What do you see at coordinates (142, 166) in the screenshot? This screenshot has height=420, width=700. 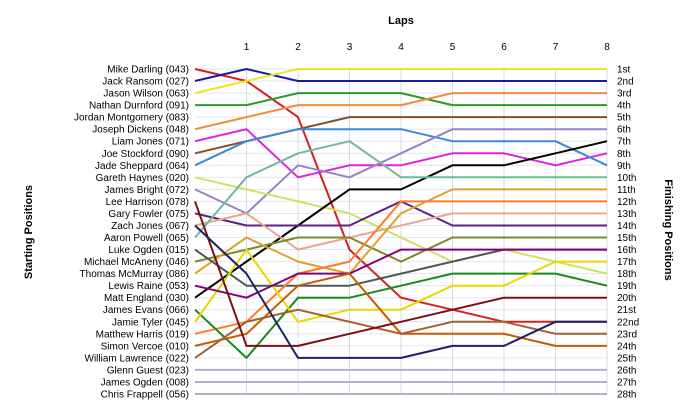 I see `starting-position-label: Jade Sheppard (064)` at bounding box center [142, 166].